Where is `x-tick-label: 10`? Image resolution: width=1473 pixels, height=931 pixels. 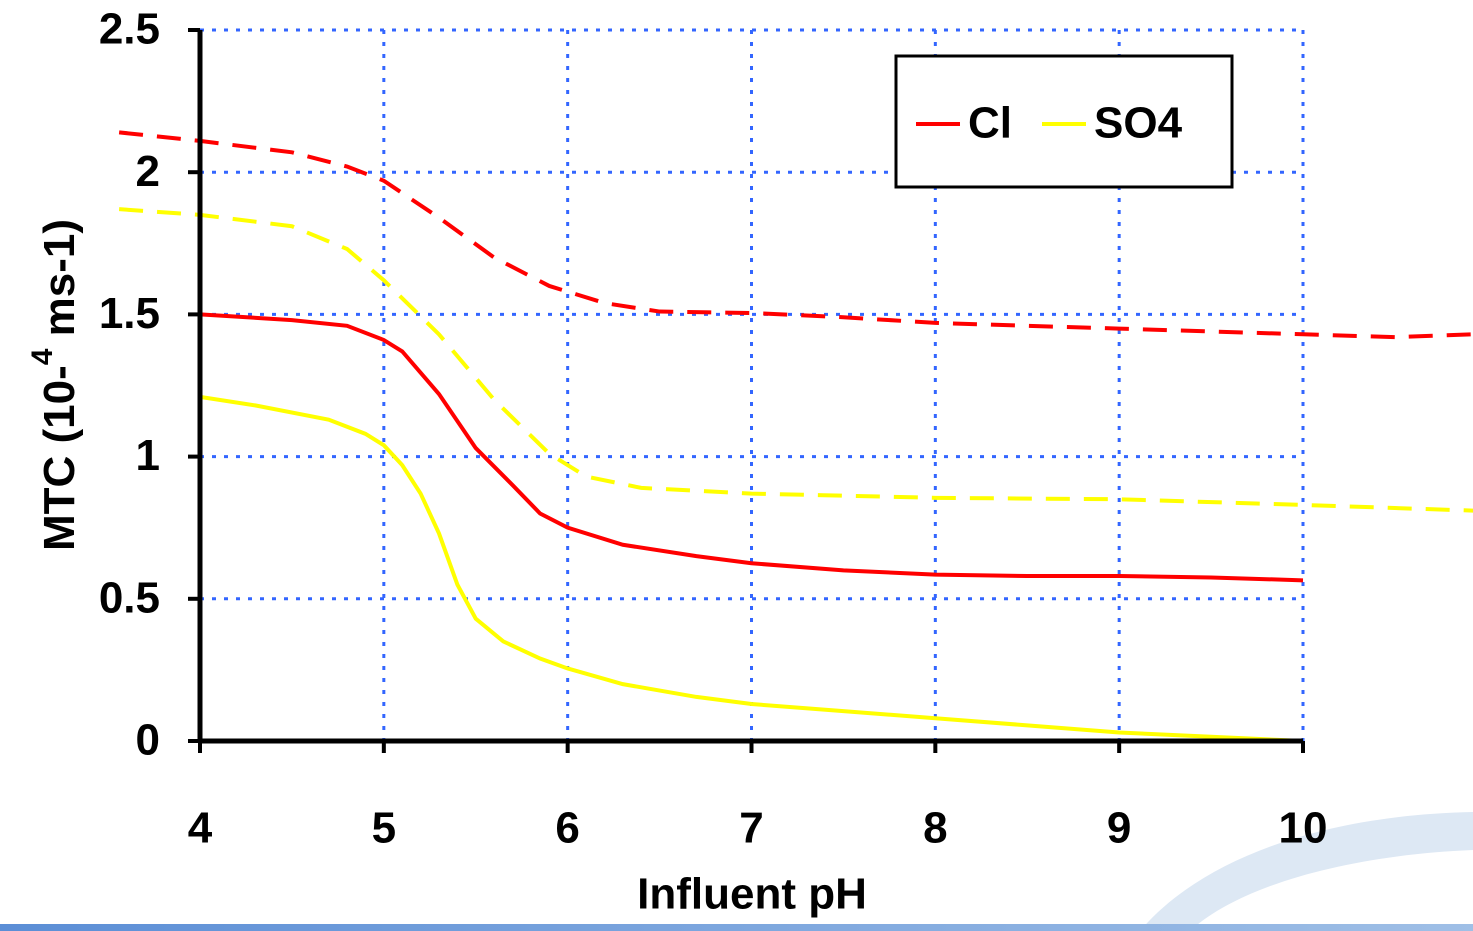
x-tick-label: 10 is located at coordinates (1303, 828).